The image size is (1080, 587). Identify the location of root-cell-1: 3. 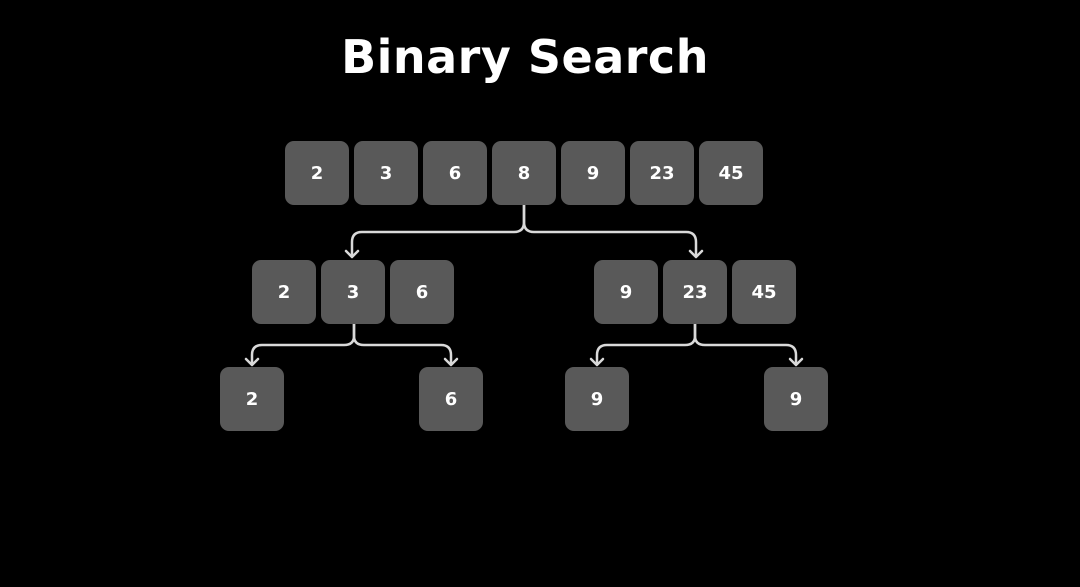
(386, 173).